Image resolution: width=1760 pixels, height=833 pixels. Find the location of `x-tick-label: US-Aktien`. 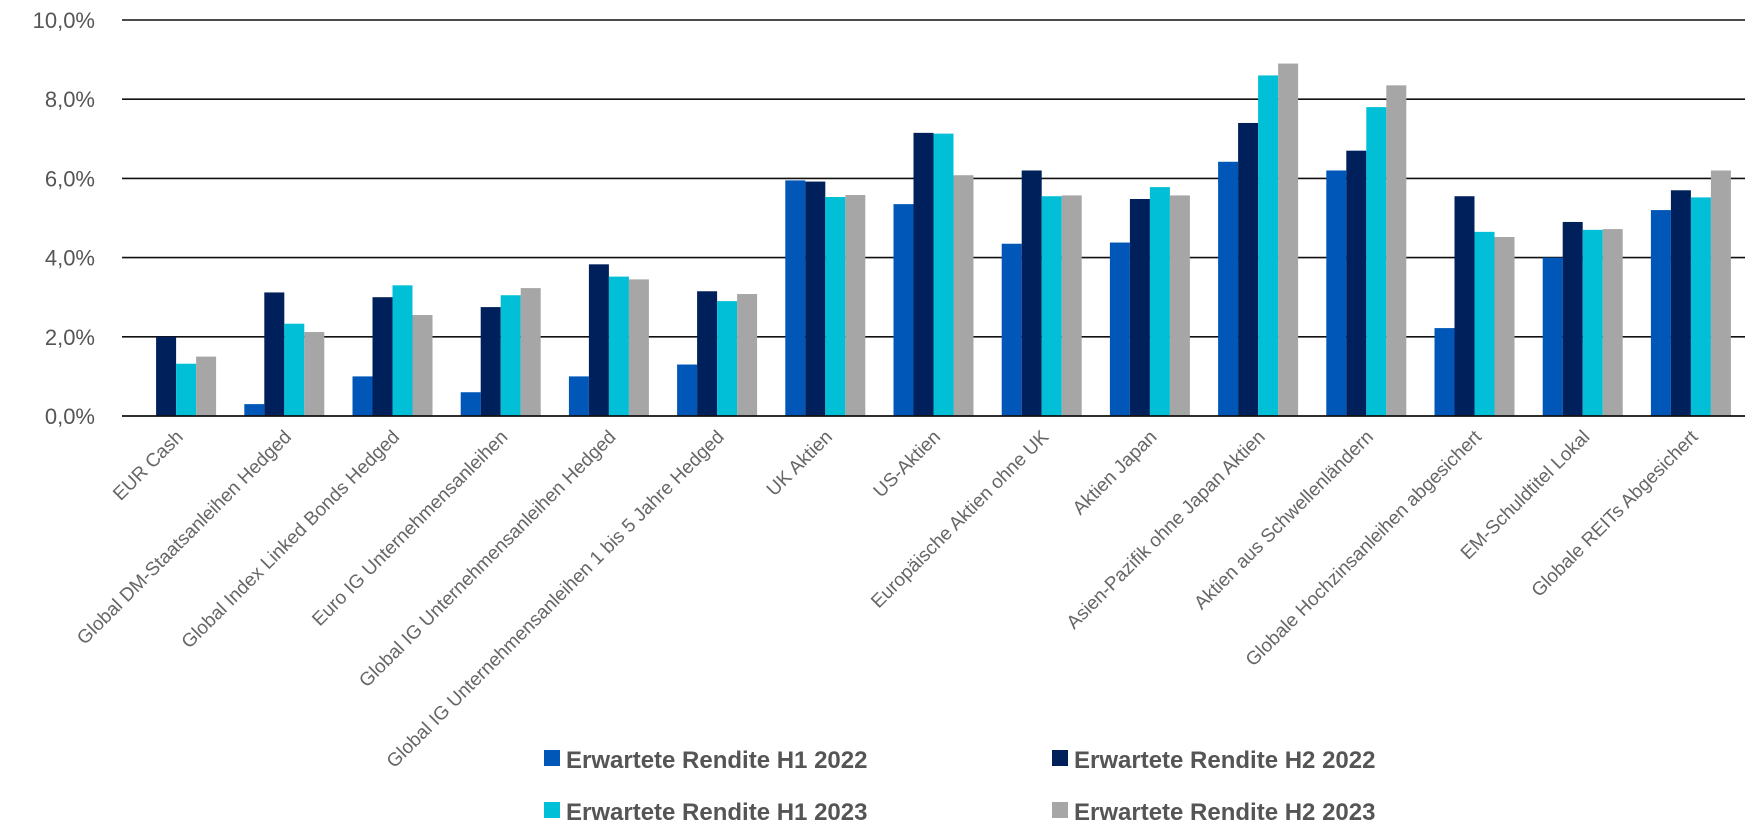

x-tick-label: US-Aktien is located at coordinates (907, 464).